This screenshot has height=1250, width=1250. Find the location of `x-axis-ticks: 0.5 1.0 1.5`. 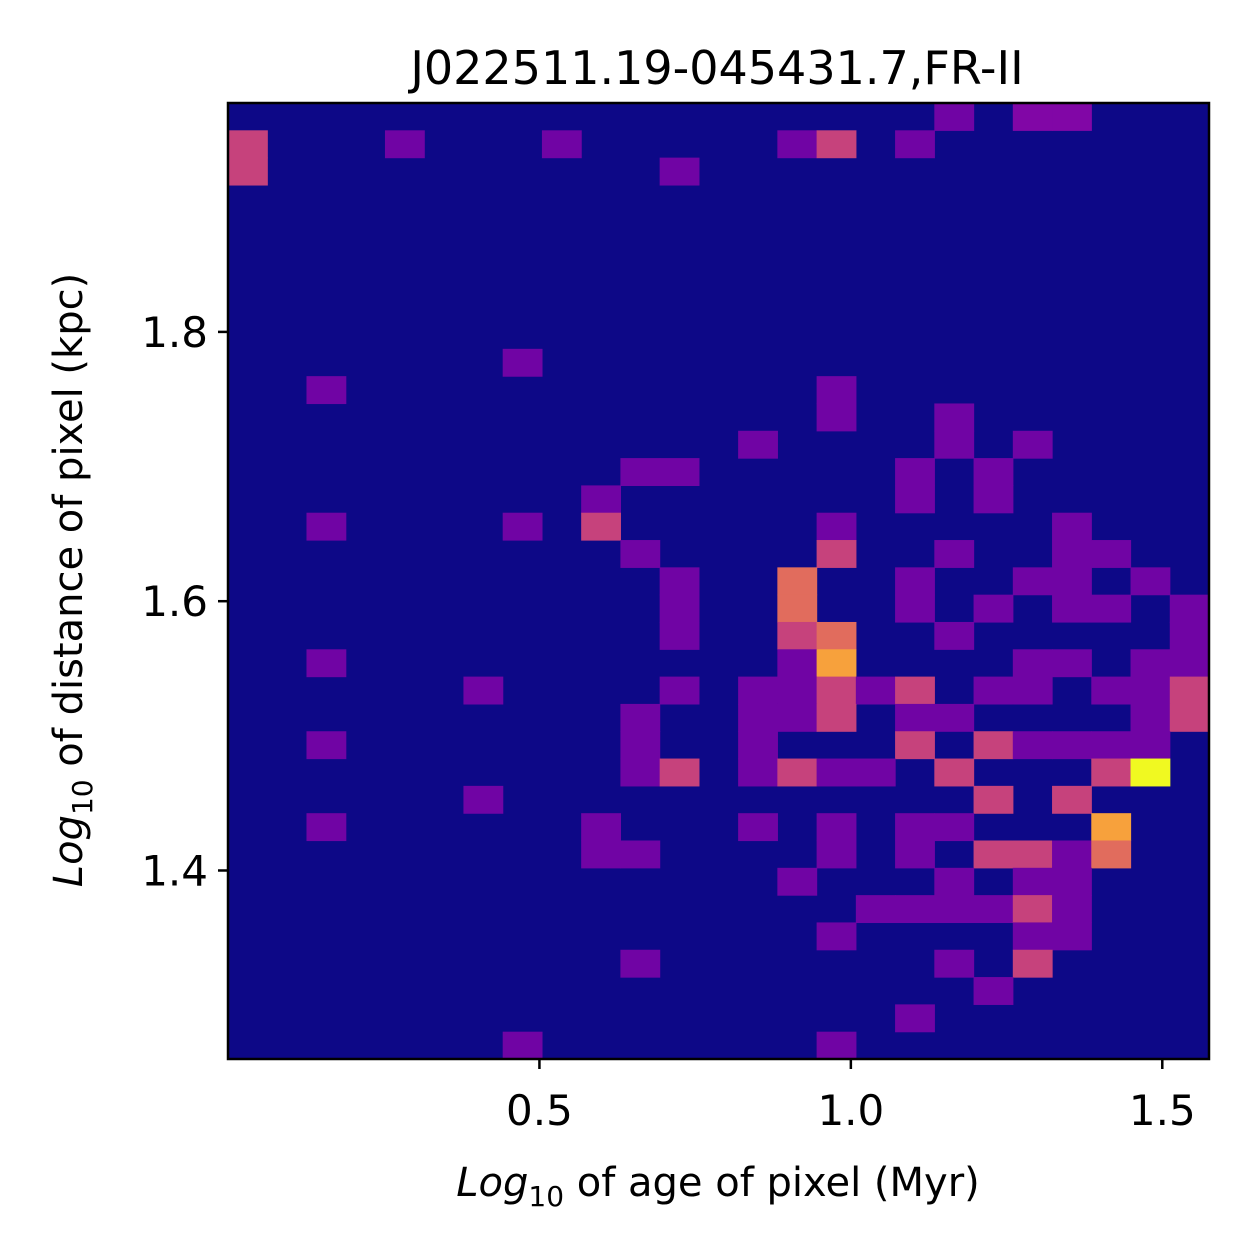

x-axis-ticks: 0.5 1.0 1.5 is located at coordinates (851, 1097).